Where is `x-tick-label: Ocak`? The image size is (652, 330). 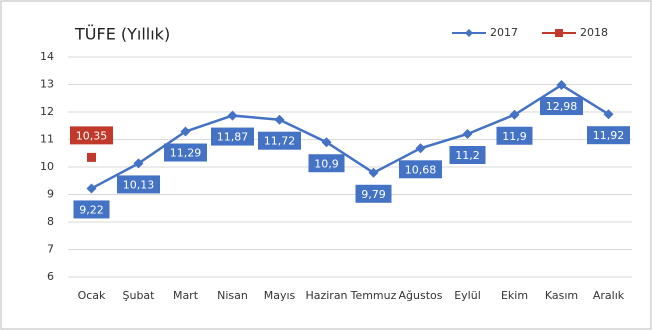 x-tick-label: Ocak is located at coordinates (92, 295).